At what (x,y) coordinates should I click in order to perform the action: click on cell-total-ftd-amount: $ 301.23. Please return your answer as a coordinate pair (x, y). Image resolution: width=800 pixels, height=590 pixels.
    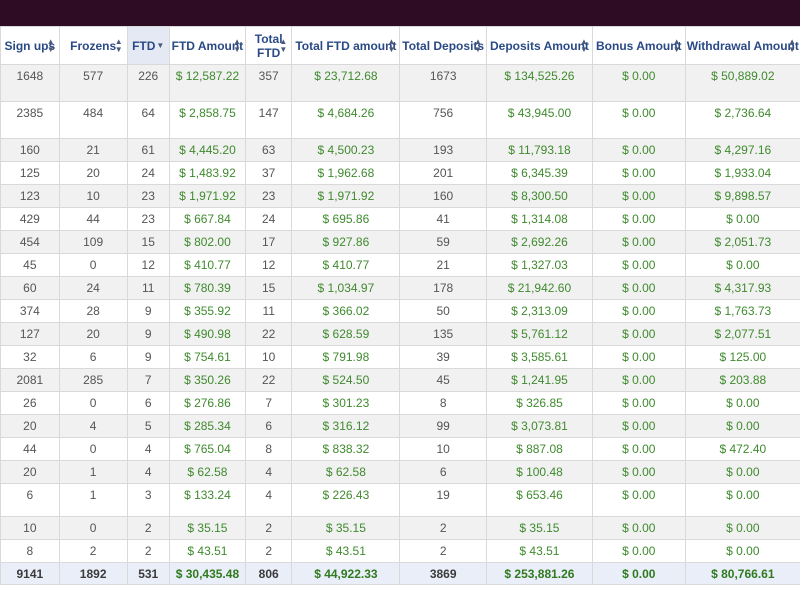
    Looking at the image, I should click on (346, 403).